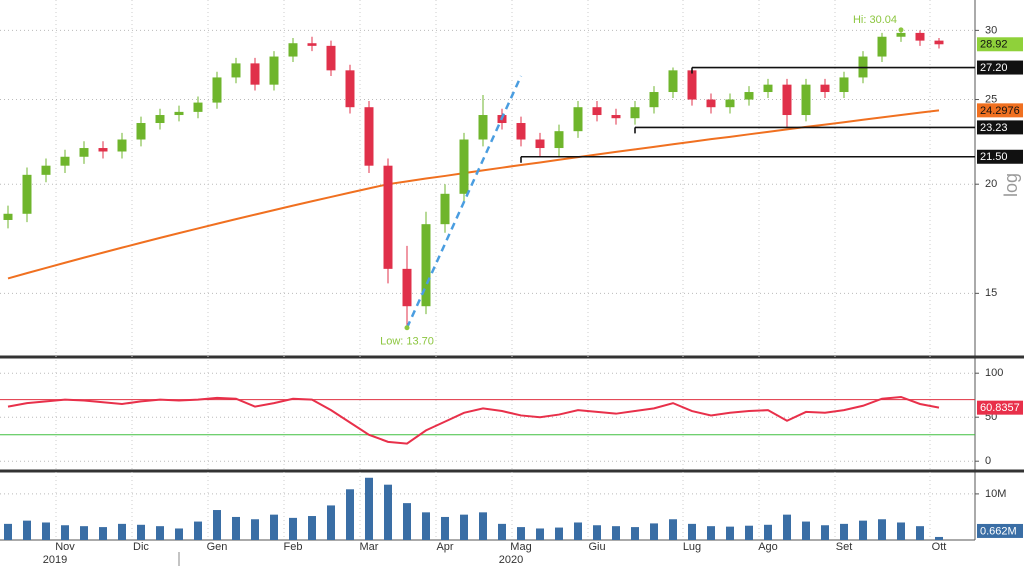  What do you see at coordinates (991, 30) in the screenshot?
I see `y-tick-label: 30` at bounding box center [991, 30].